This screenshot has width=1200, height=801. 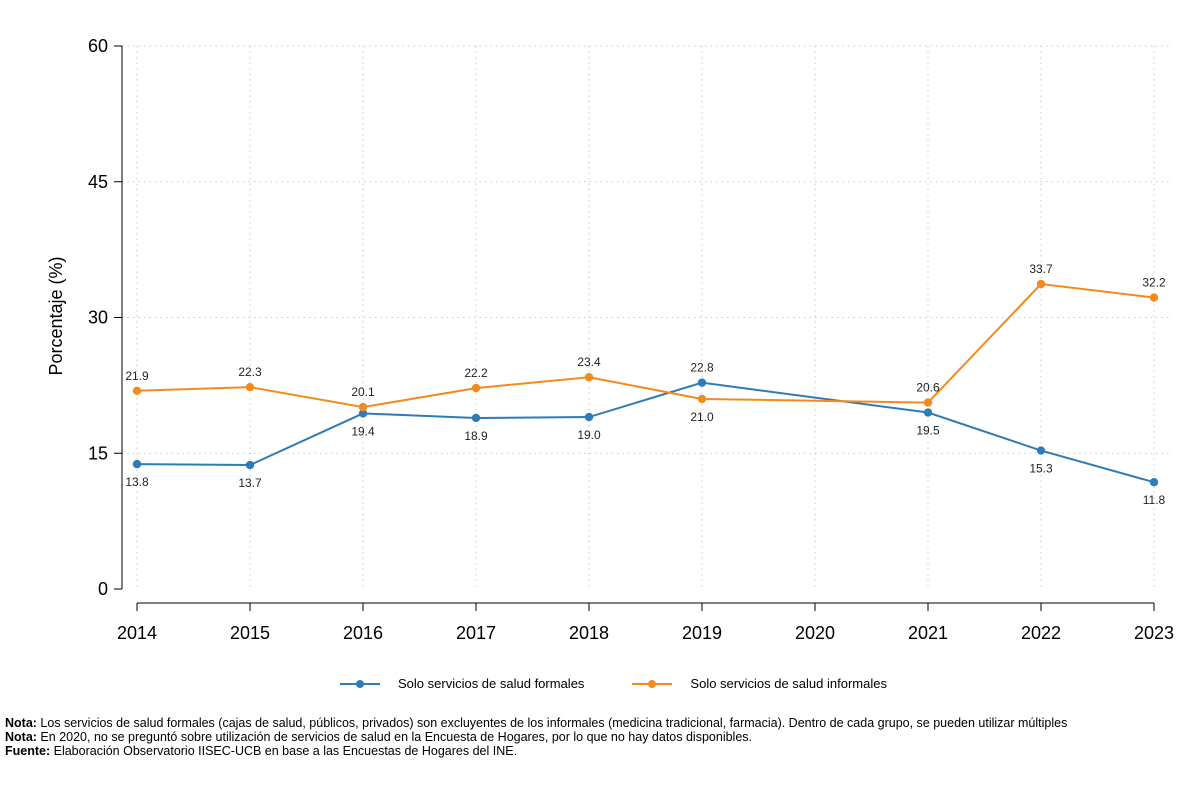 What do you see at coordinates (928, 388) in the screenshot?
I see `data-label-informales-2021: 20.6` at bounding box center [928, 388].